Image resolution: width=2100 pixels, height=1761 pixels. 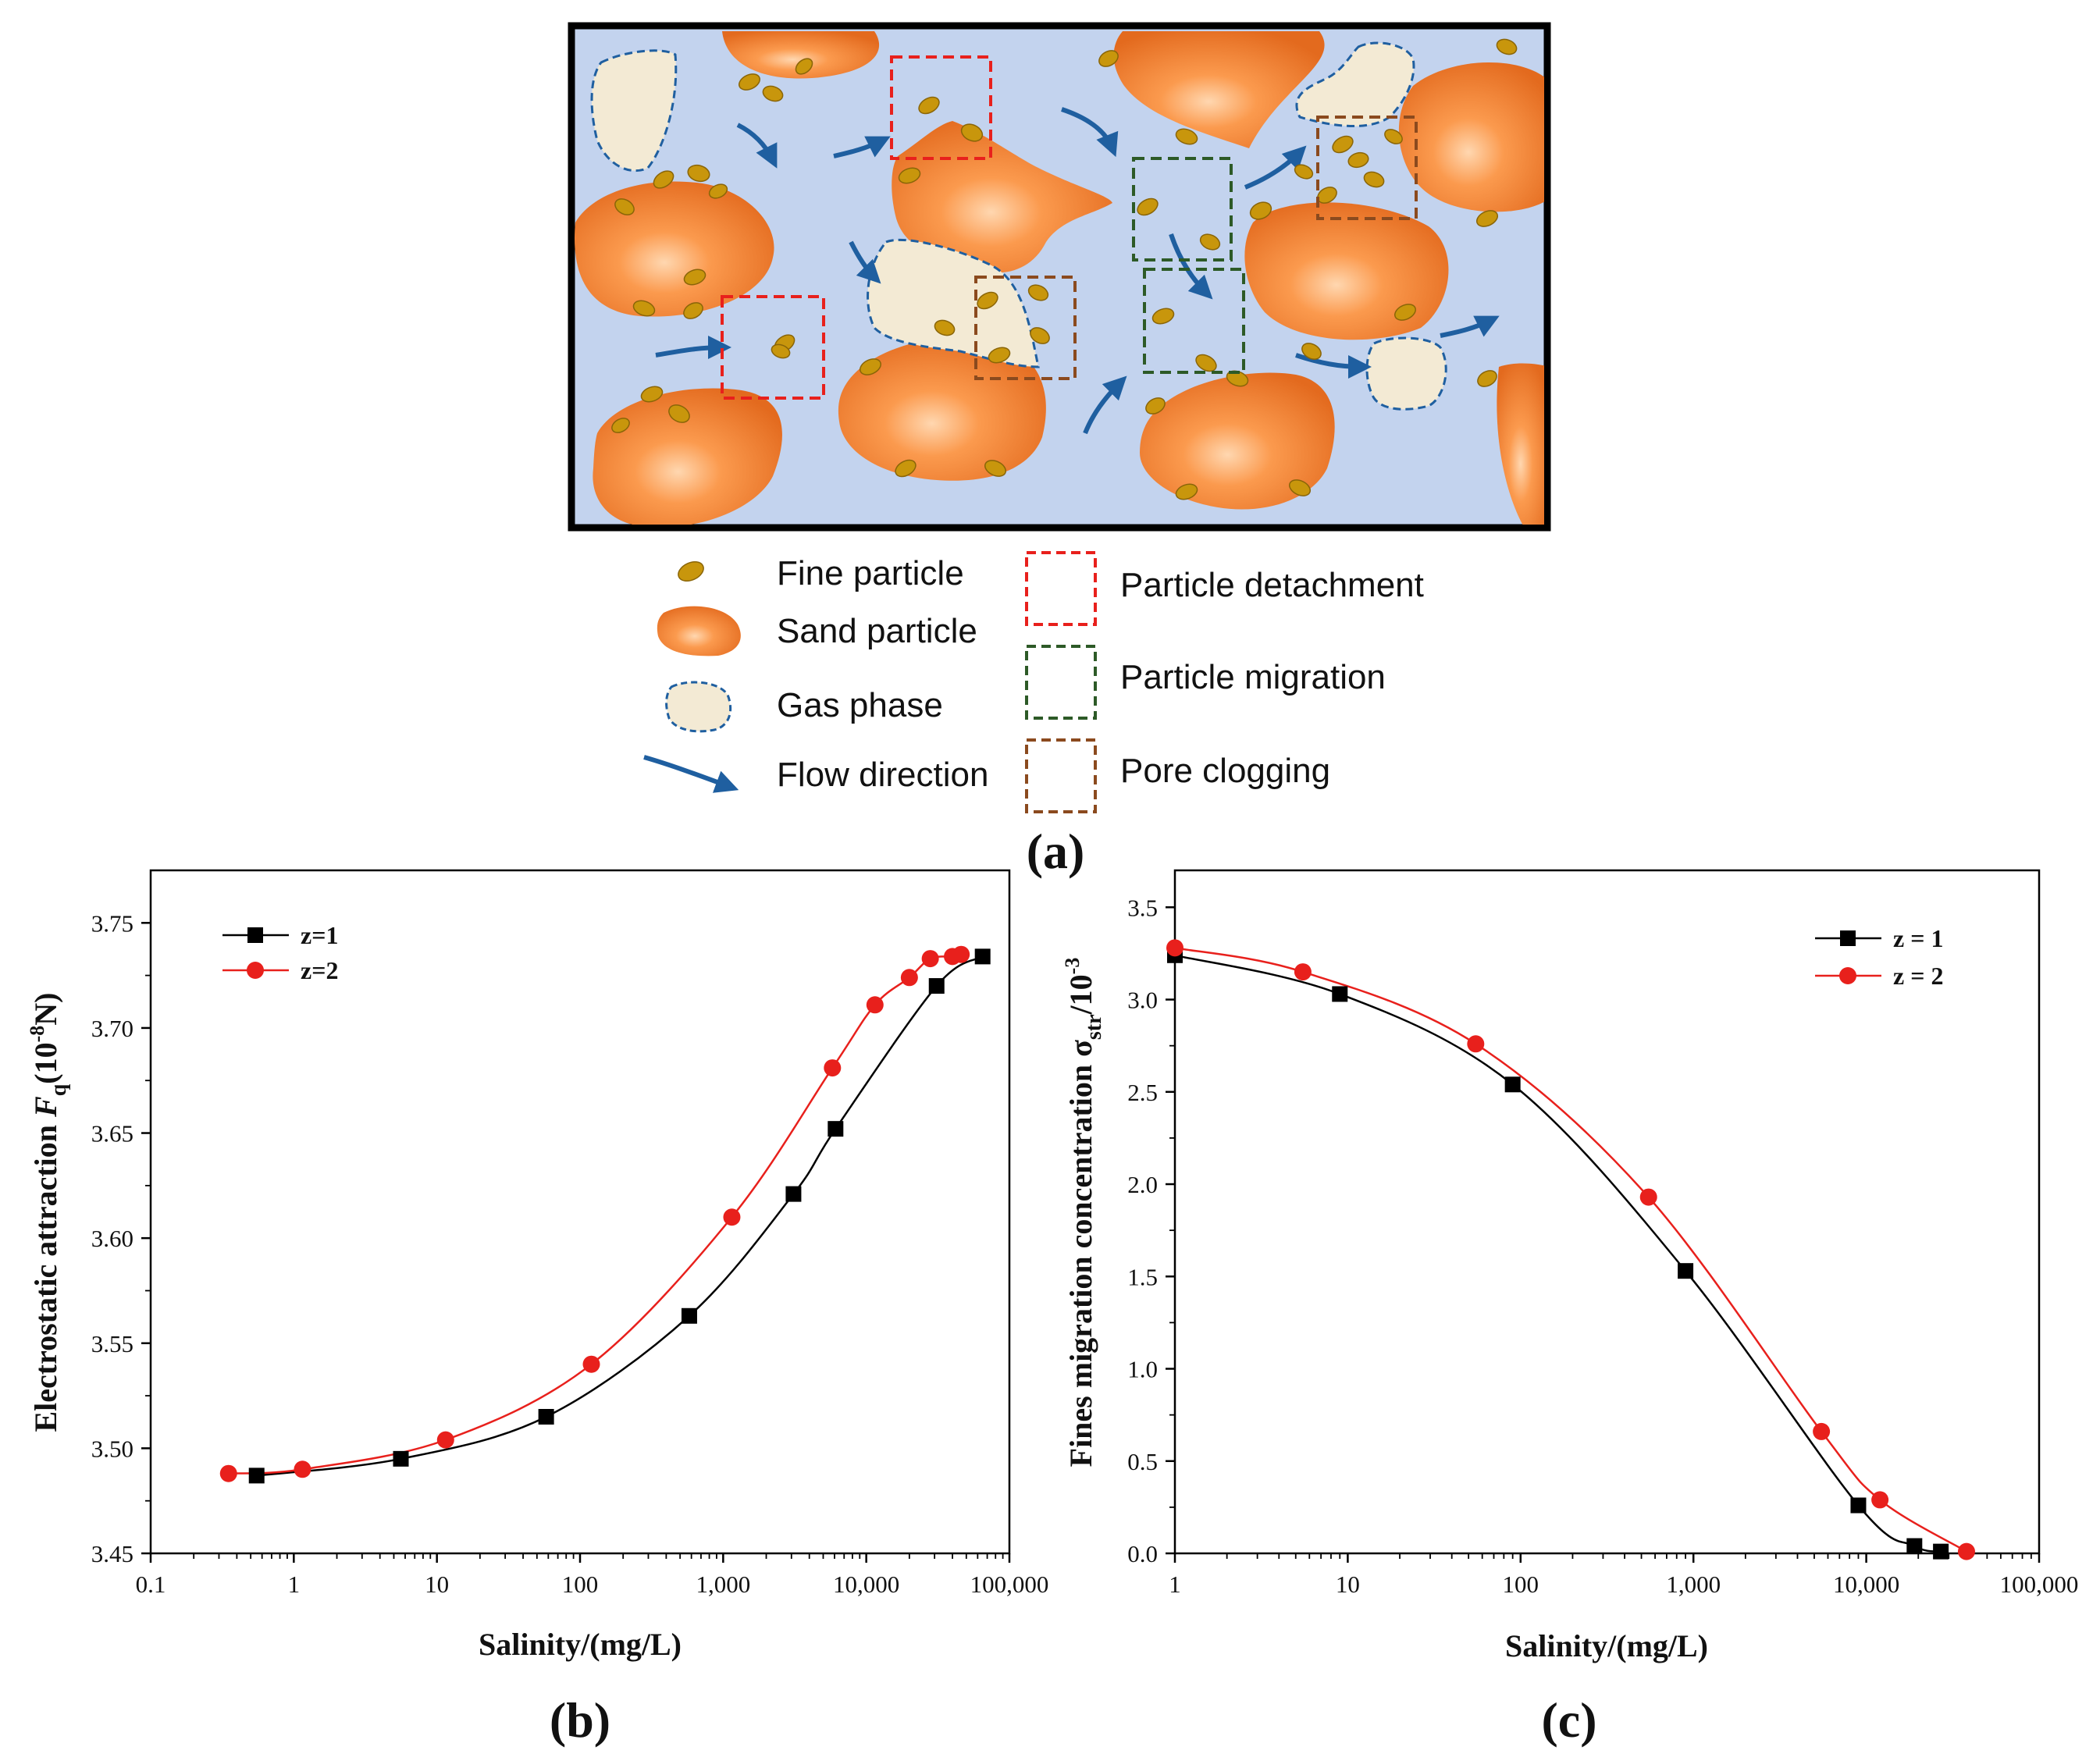 I want to click on chart-c-ylabel: Fines migration concentration σstr/10-3, so click(x=1083, y=1213).